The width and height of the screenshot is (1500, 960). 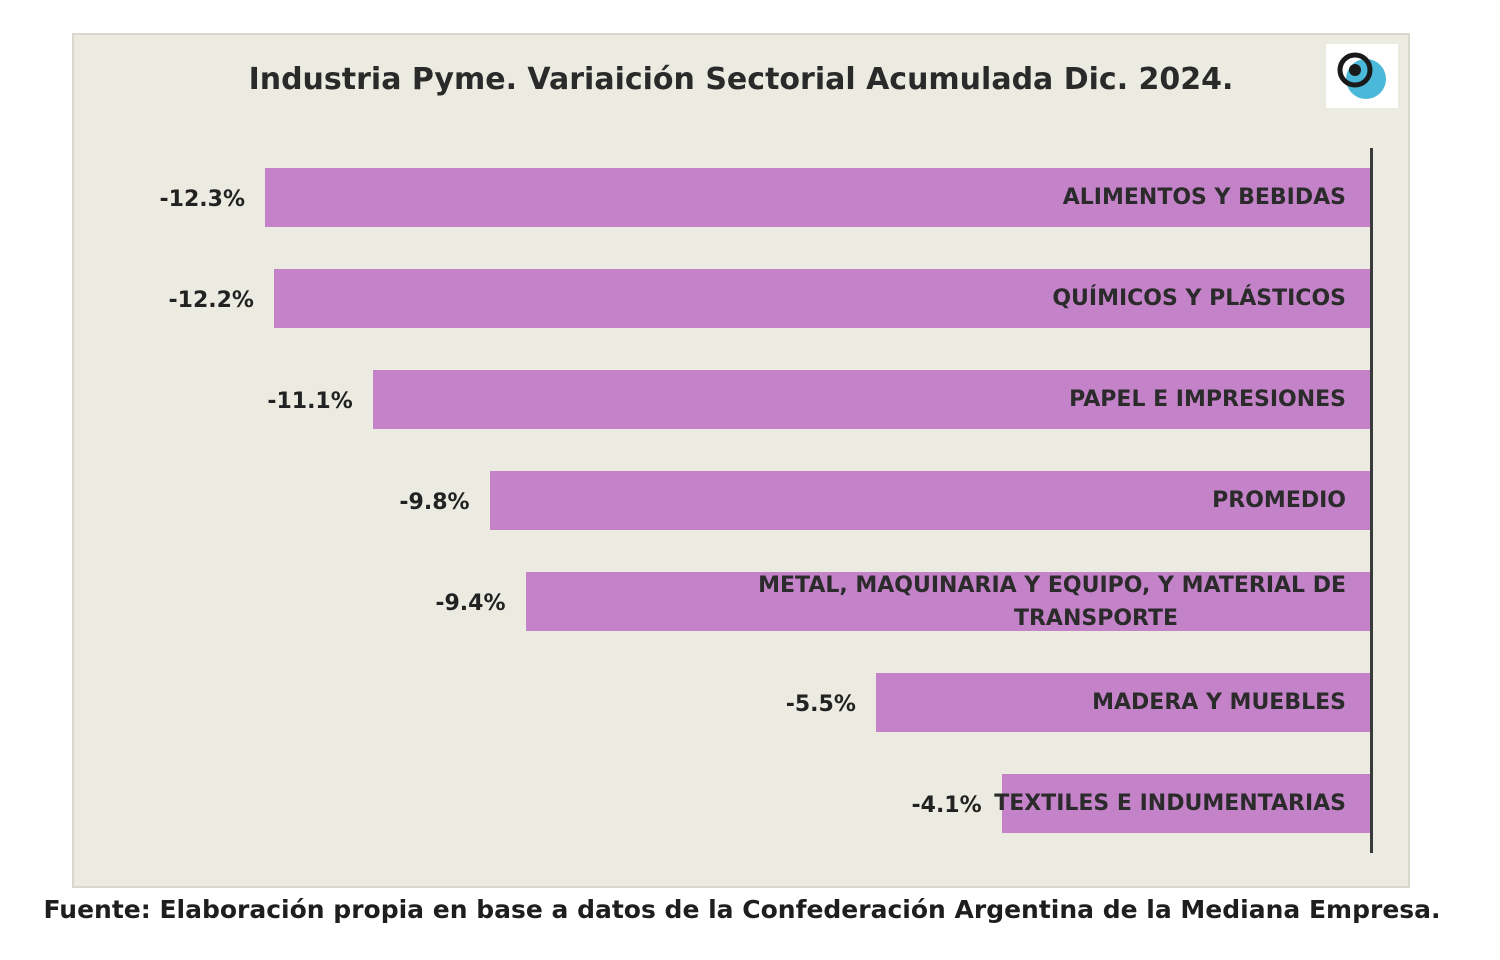 I want to click on category-label: ALIMENTOS Y BEBIDAS, so click(x=1204, y=197).